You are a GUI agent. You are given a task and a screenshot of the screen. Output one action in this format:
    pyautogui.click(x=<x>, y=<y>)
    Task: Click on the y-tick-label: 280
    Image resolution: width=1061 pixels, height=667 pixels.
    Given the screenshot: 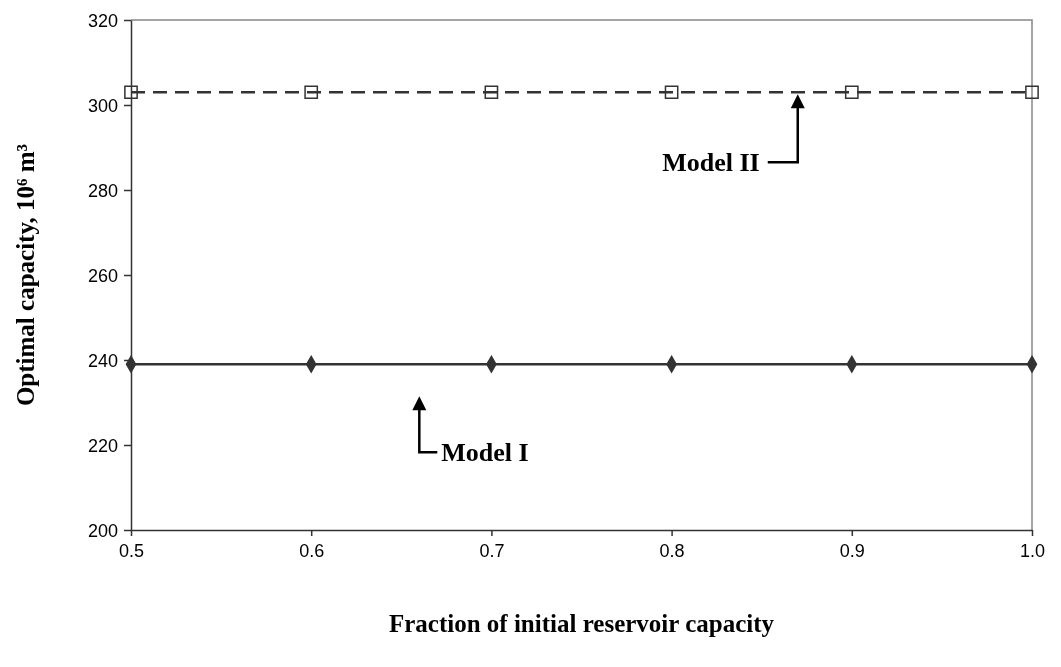 What is the action you would take?
    pyautogui.click(x=102, y=190)
    